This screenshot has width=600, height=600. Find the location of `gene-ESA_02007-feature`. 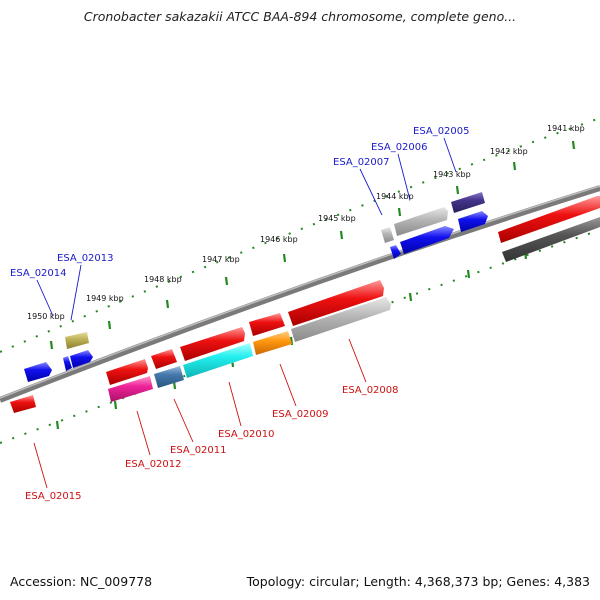

gene-ESA_02007-feature is located at coordinates (427, 240).